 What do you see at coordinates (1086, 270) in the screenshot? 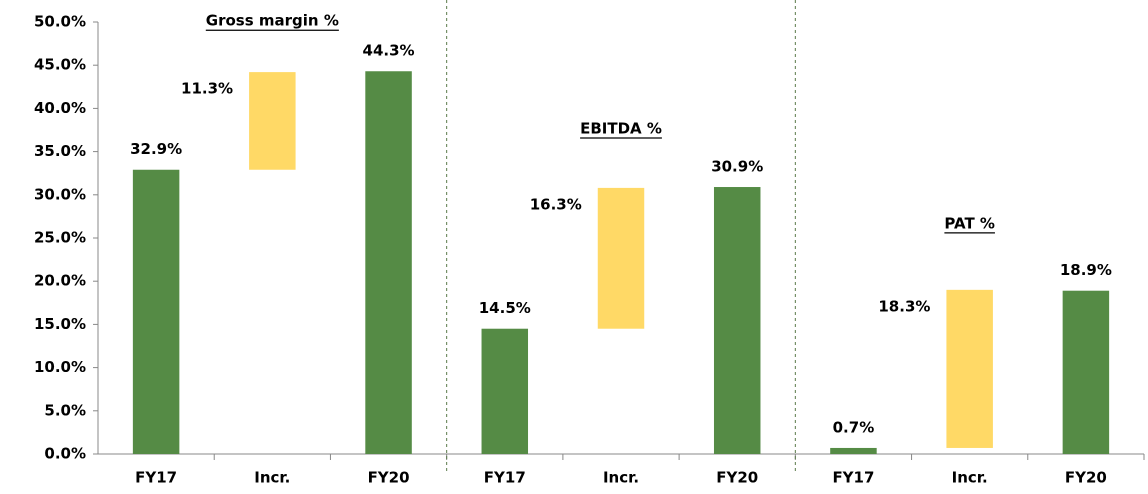
I see `value-label: 18.9%` at bounding box center [1086, 270].